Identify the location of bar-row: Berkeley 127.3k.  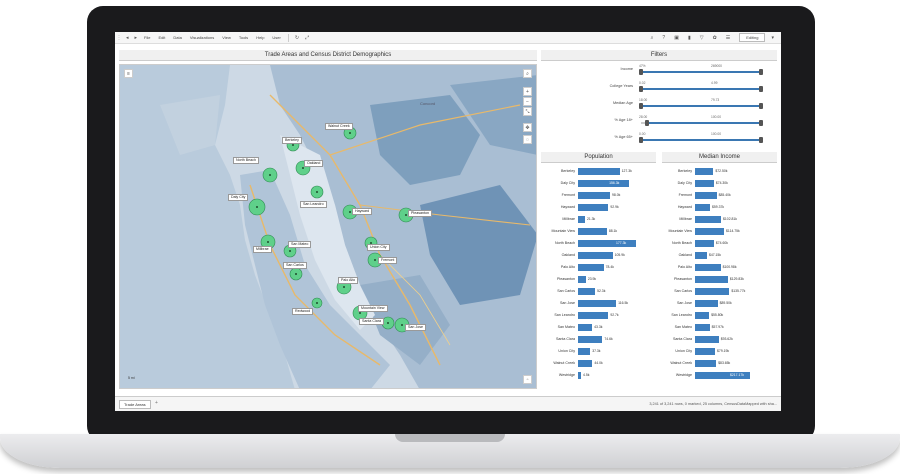
(598, 172).